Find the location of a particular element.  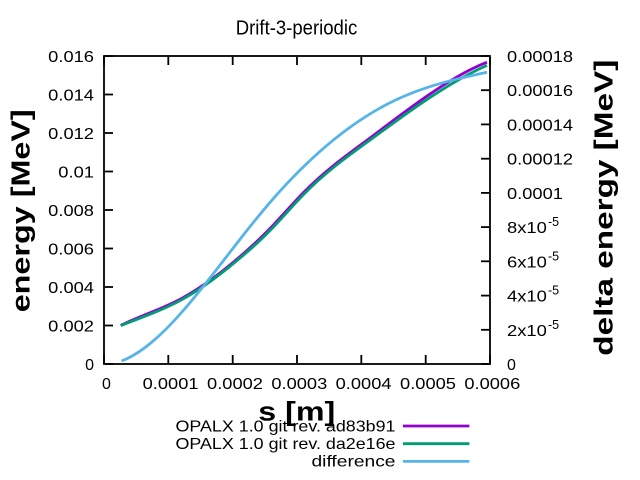

svg-text: energy [MeV] is located at coordinates (21, 210).